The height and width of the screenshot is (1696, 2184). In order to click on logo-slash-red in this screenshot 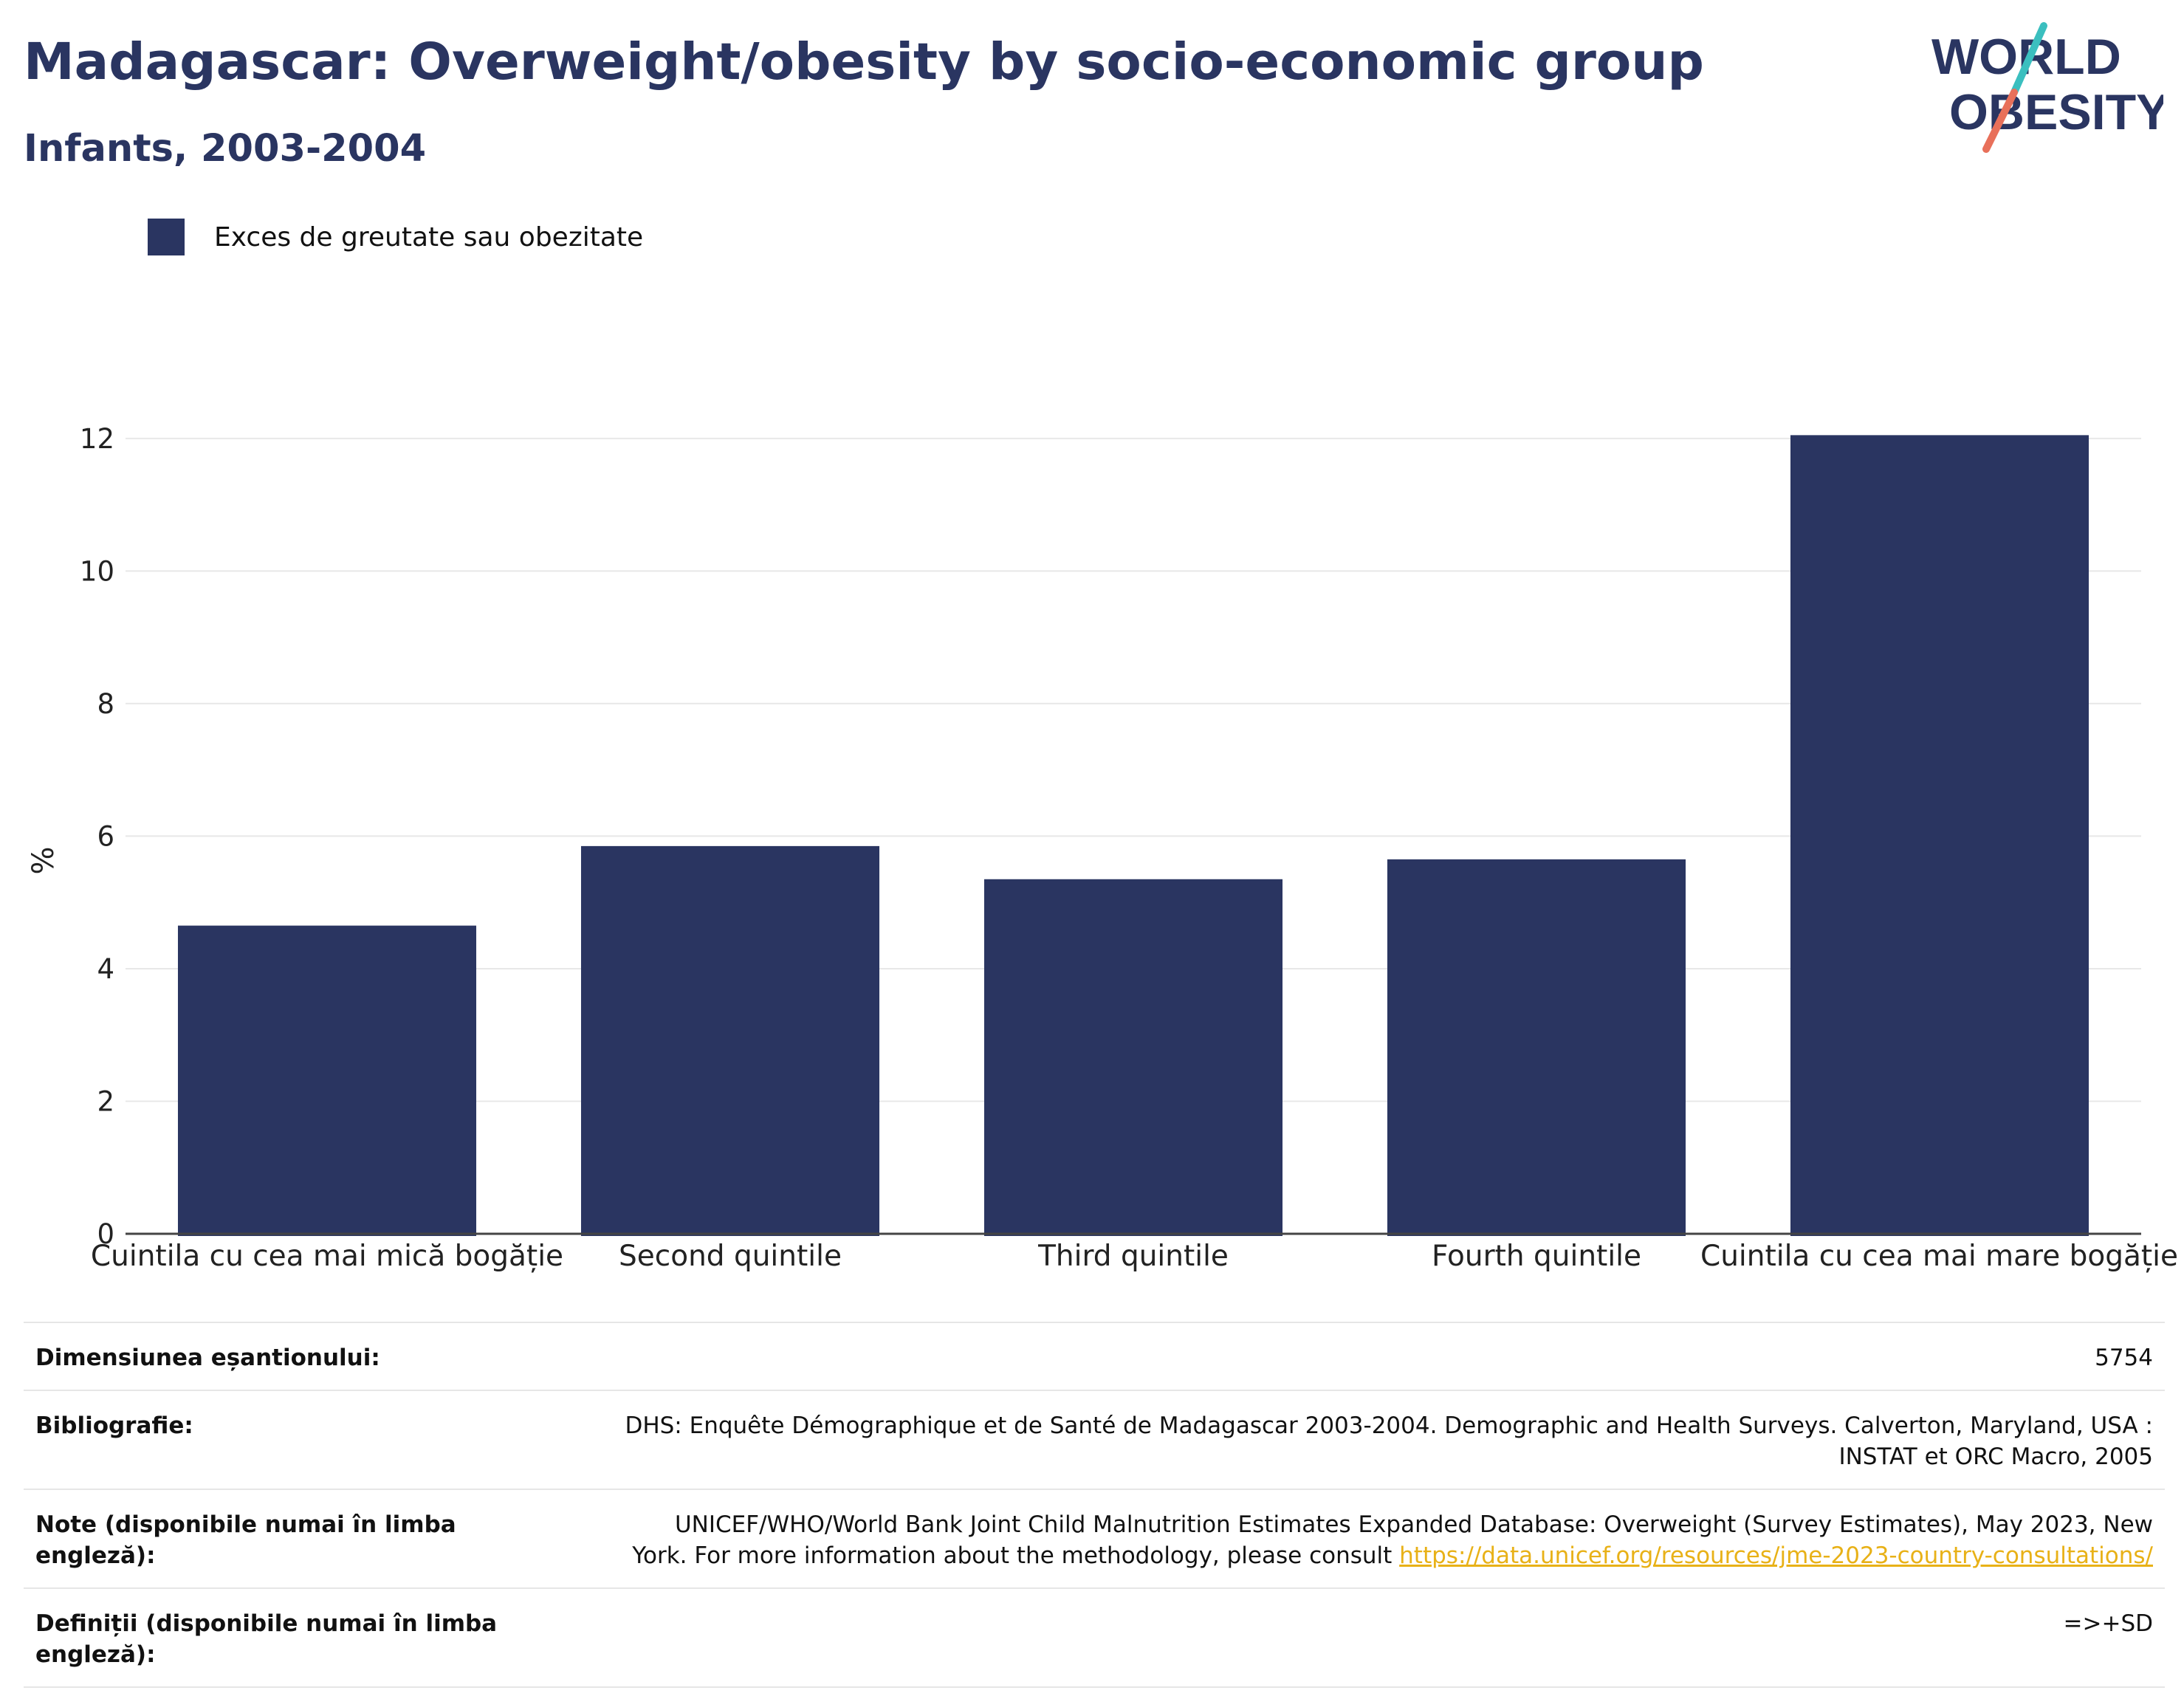, I will do `click(2000, 121)`.